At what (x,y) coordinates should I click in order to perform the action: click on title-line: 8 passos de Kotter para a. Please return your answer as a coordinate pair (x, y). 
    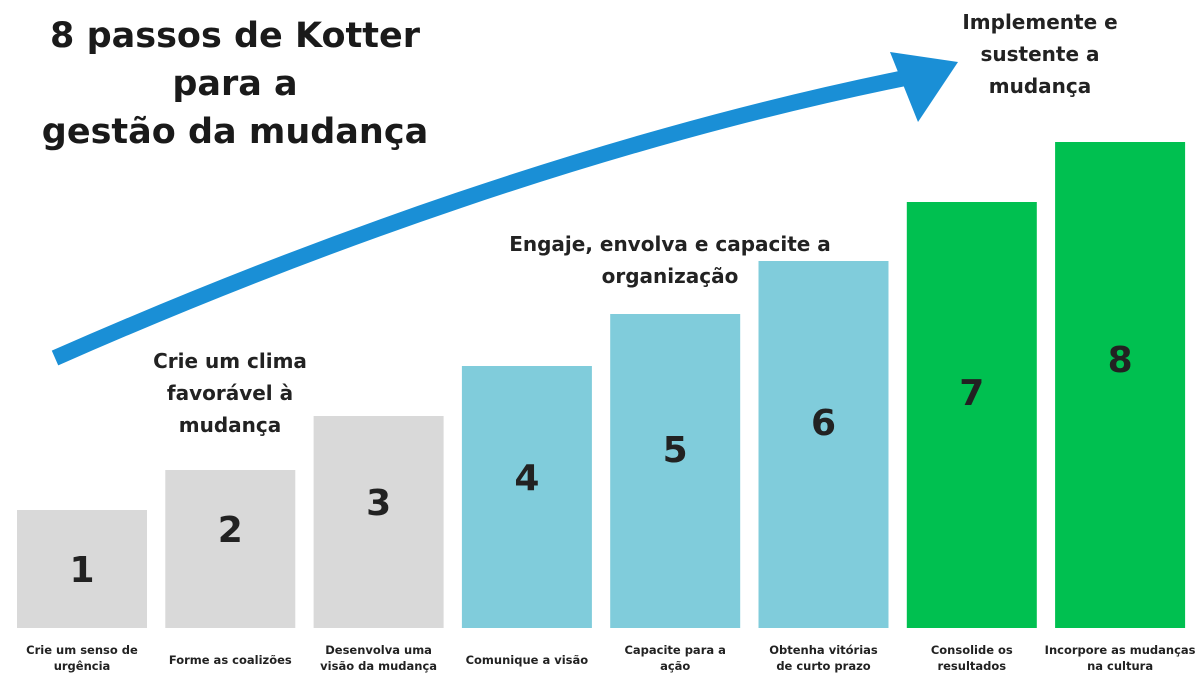
    Looking at the image, I should click on (235, 60).